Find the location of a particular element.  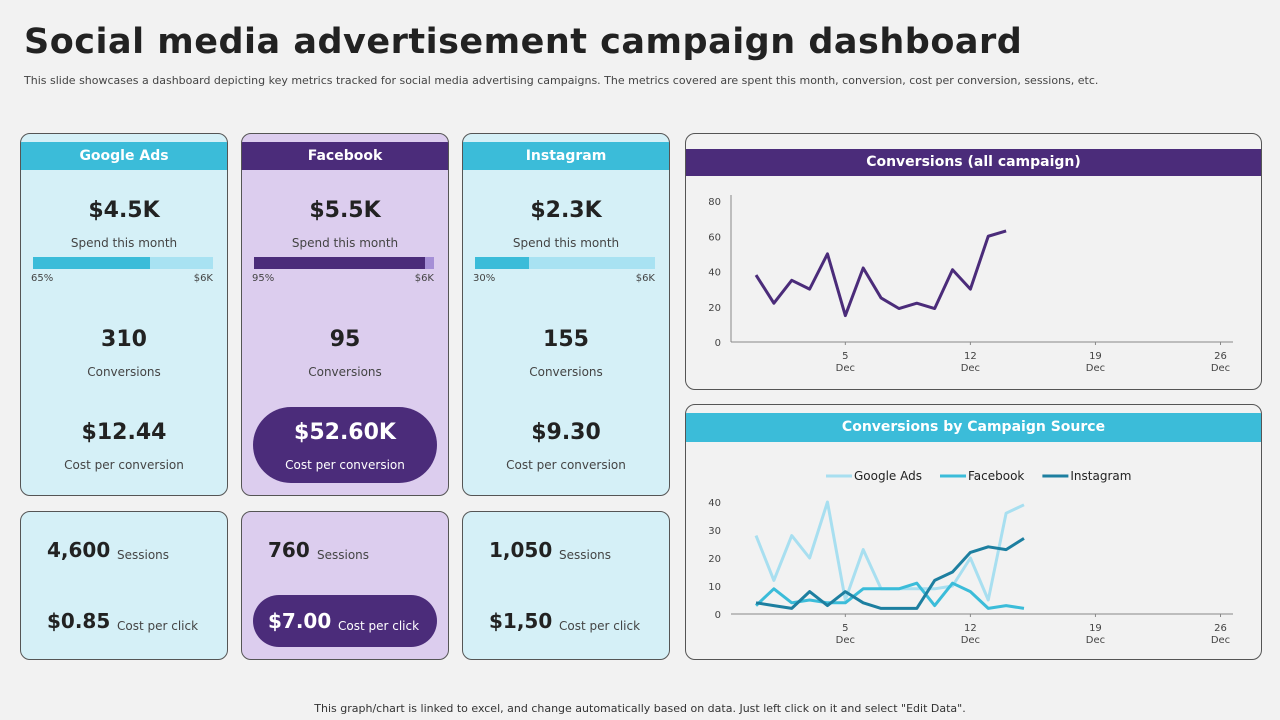

y-tick-label: 60 is located at coordinates (714, 237).